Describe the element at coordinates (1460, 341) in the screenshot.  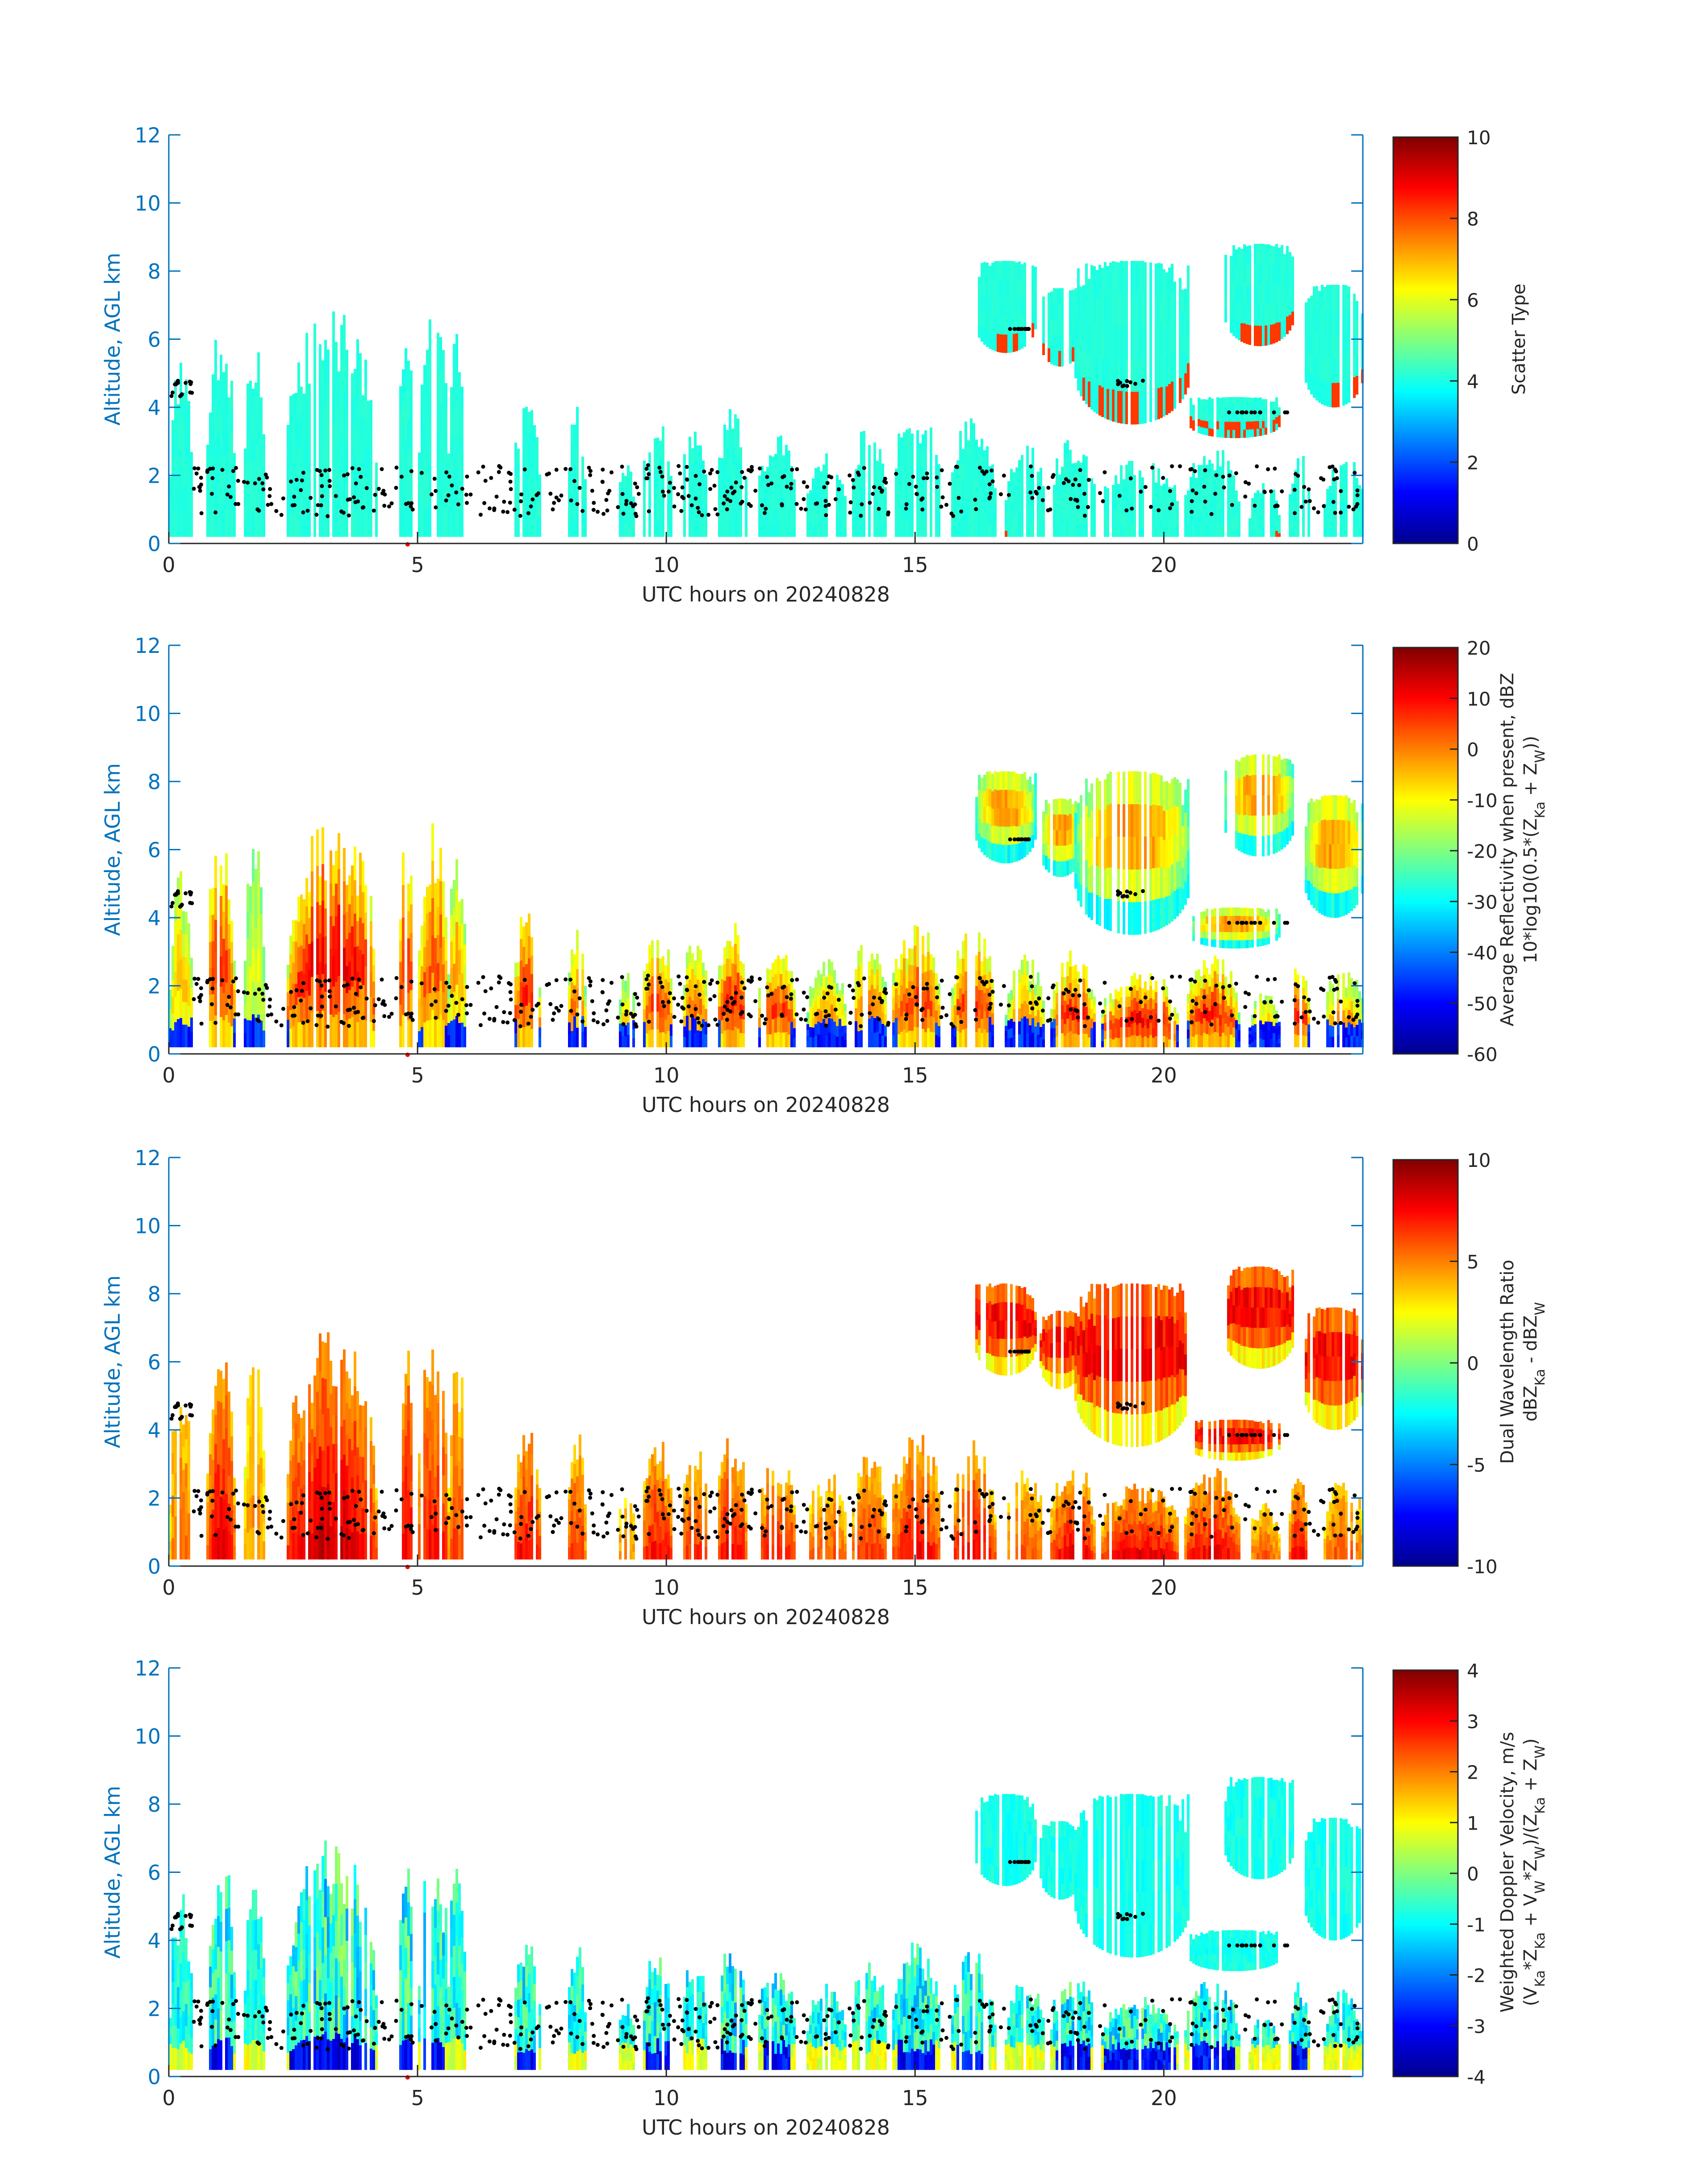
I see `colorbar: 0 2 4 6 8 10 Scatter Type` at that location.